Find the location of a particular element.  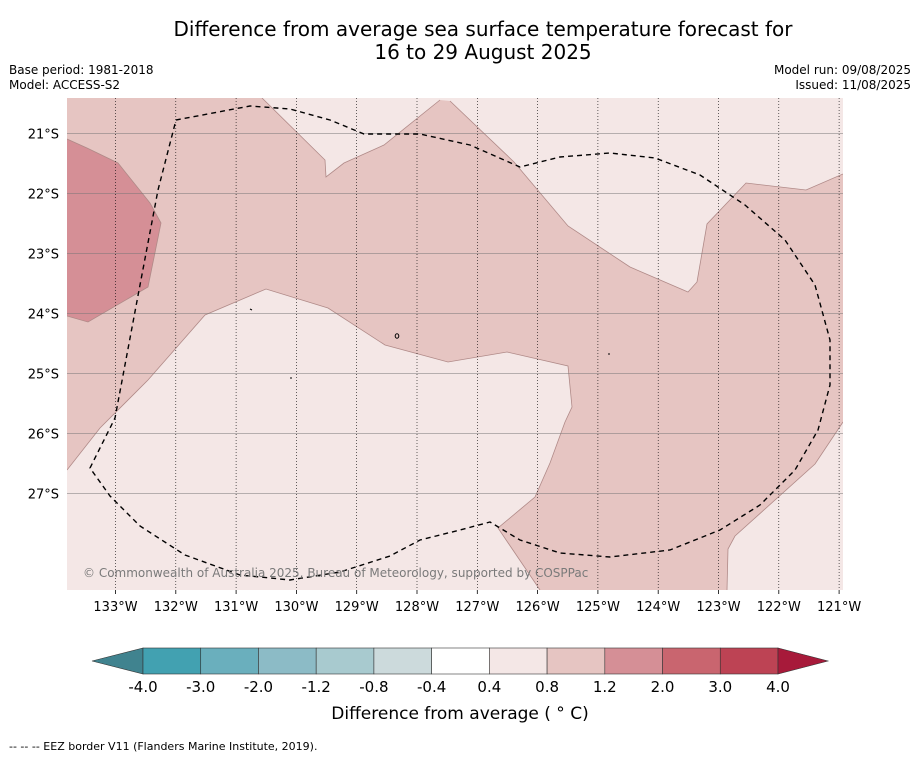

lon-label: 126°W is located at coordinates (538, 607).